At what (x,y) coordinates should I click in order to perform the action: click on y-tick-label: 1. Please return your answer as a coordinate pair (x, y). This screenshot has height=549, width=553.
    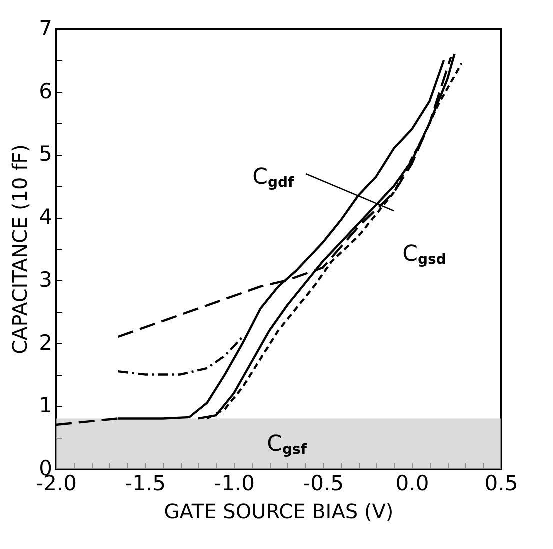
    Looking at the image, I should click on (45, 406).